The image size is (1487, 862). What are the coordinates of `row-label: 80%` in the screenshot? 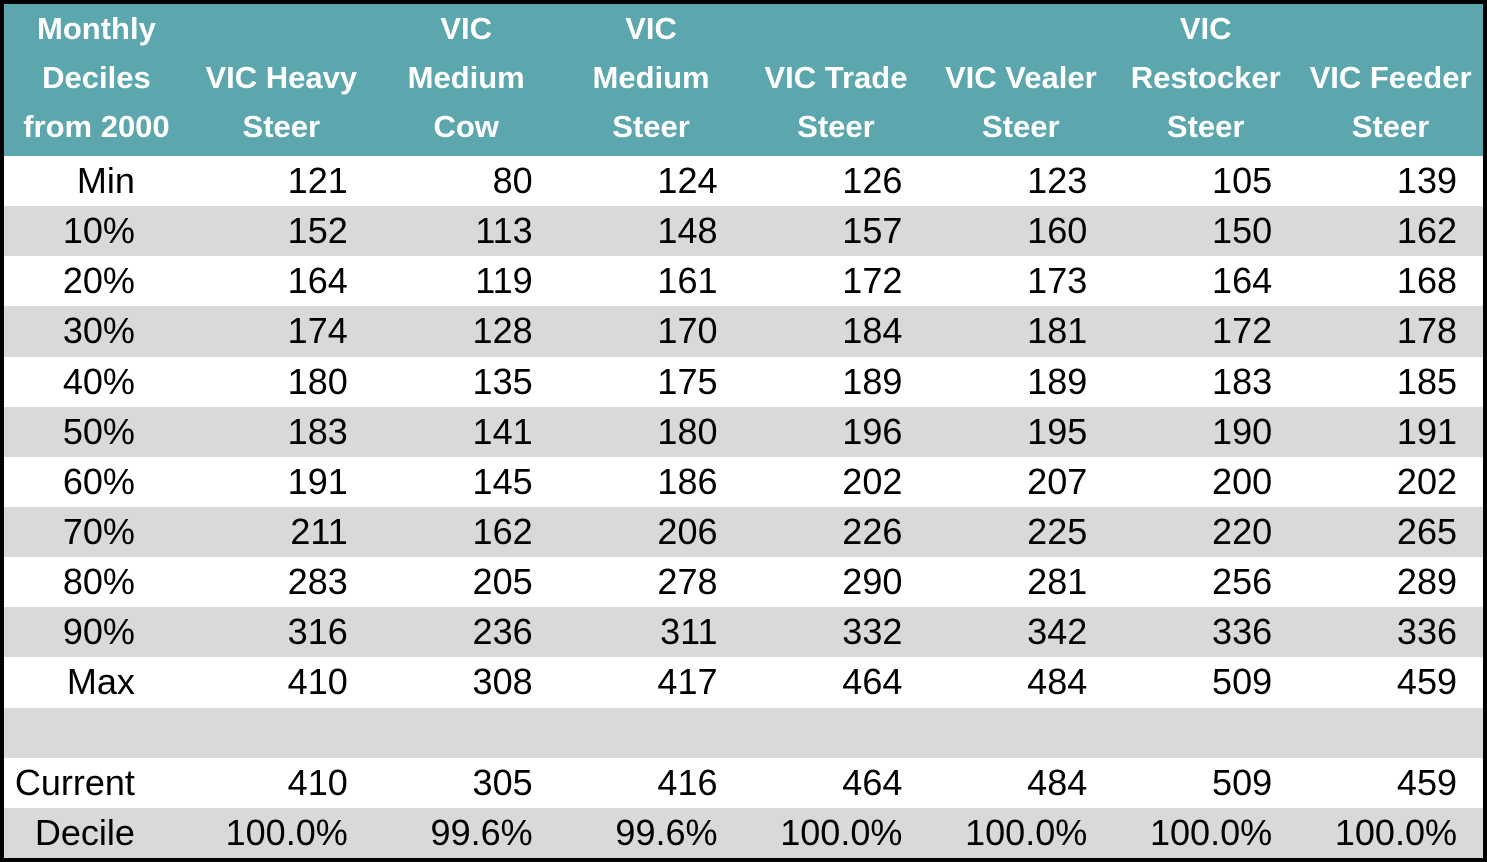 It's located at (98, 582).